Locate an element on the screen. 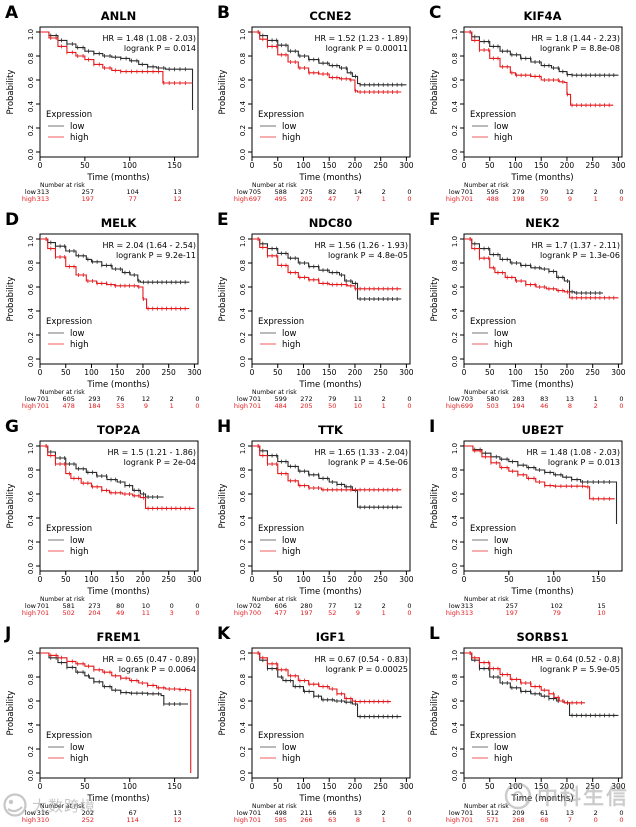 This screenshot has height=827, width=636. y-tick-label: 0.6 is located at coordinates (455, 82).